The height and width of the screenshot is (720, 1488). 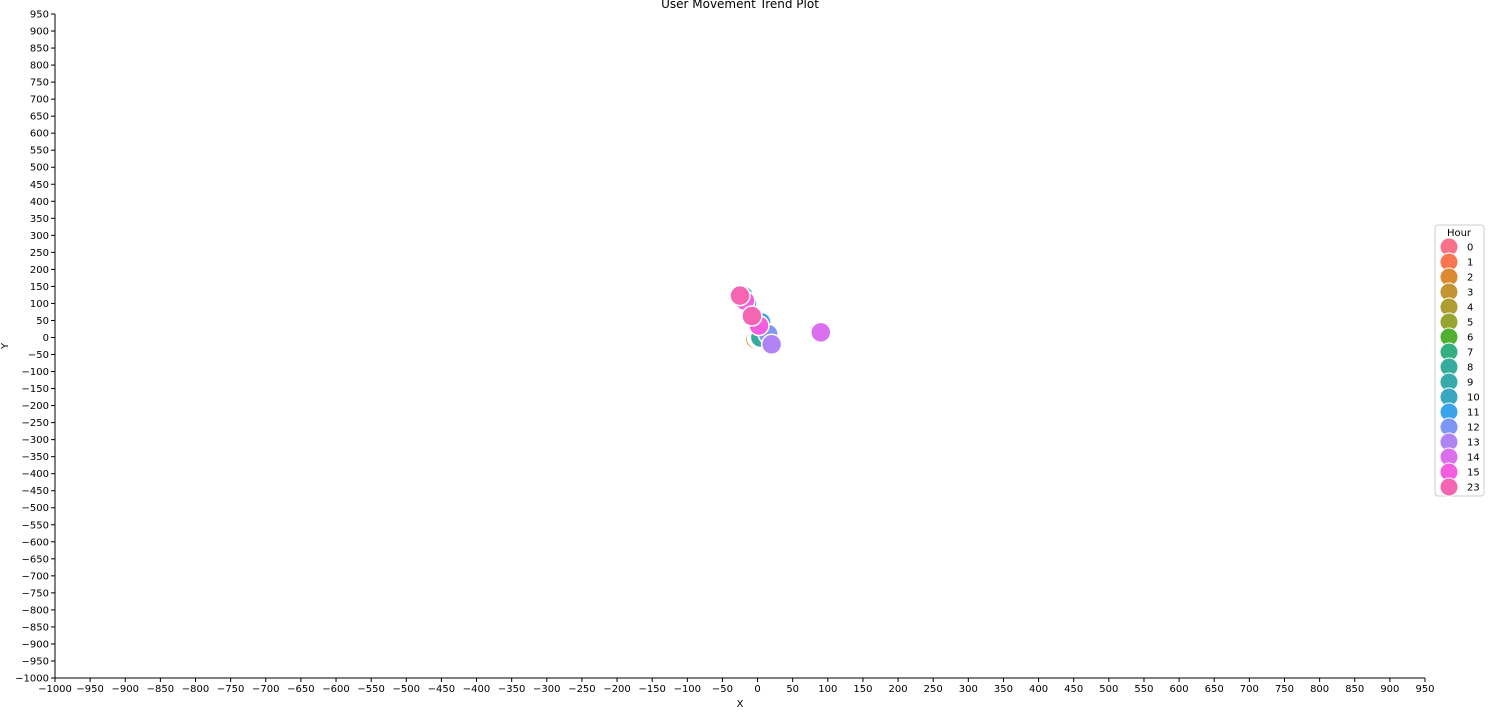 What do you see at coordinates (35, 610) in the screenshot?
I see `y-tick-label: −800` at bounding box center [35, 610].